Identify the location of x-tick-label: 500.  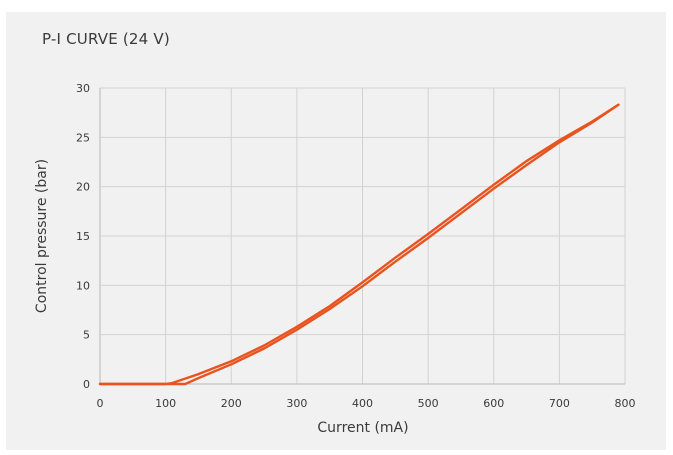
(428, 403).